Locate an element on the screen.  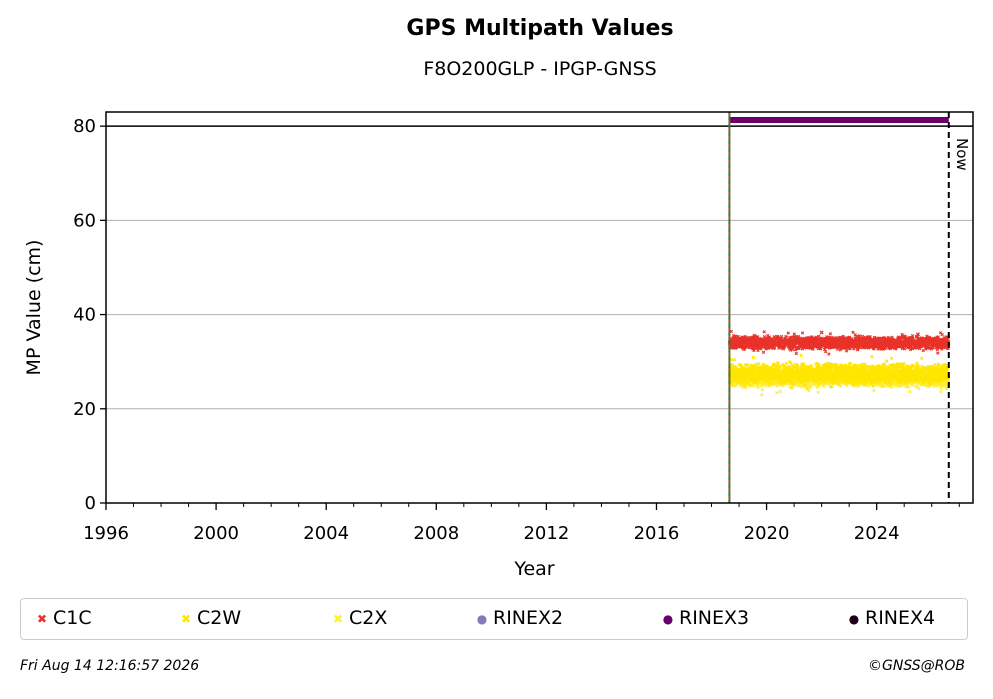
series-c2w is located at coordinates (839, 372).